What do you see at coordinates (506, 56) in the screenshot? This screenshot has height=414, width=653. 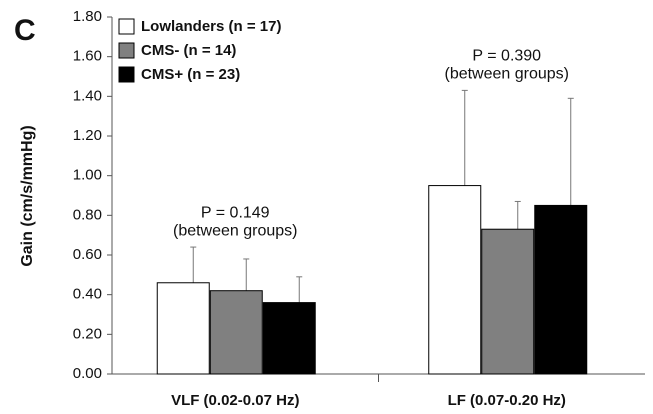 I see `annotation: P = 0.390` at bounding box center [506, 56].